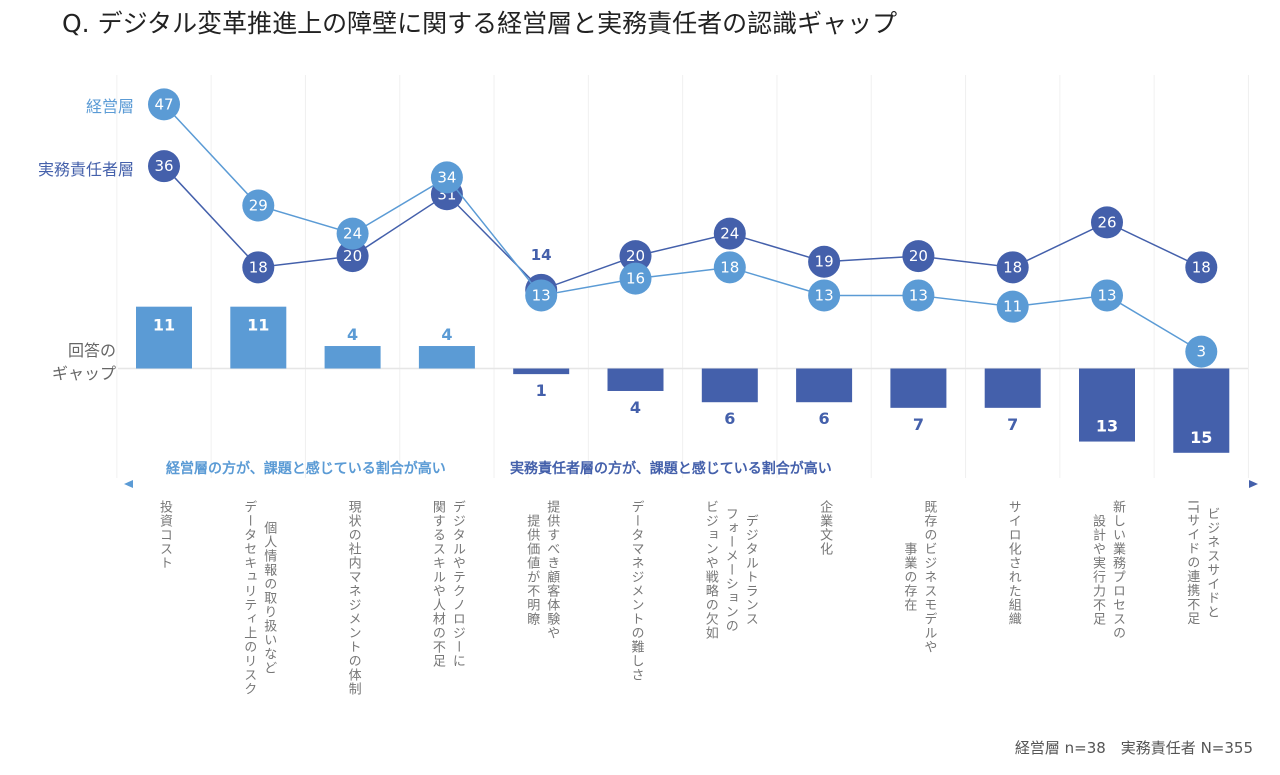 This screenshot has height=775, width=1280. Describe the element at coordinates (542, 570) in the screenshot. I see `category-label: 提供すべき顧客体験や 提供価値が不明瞭` at that location.